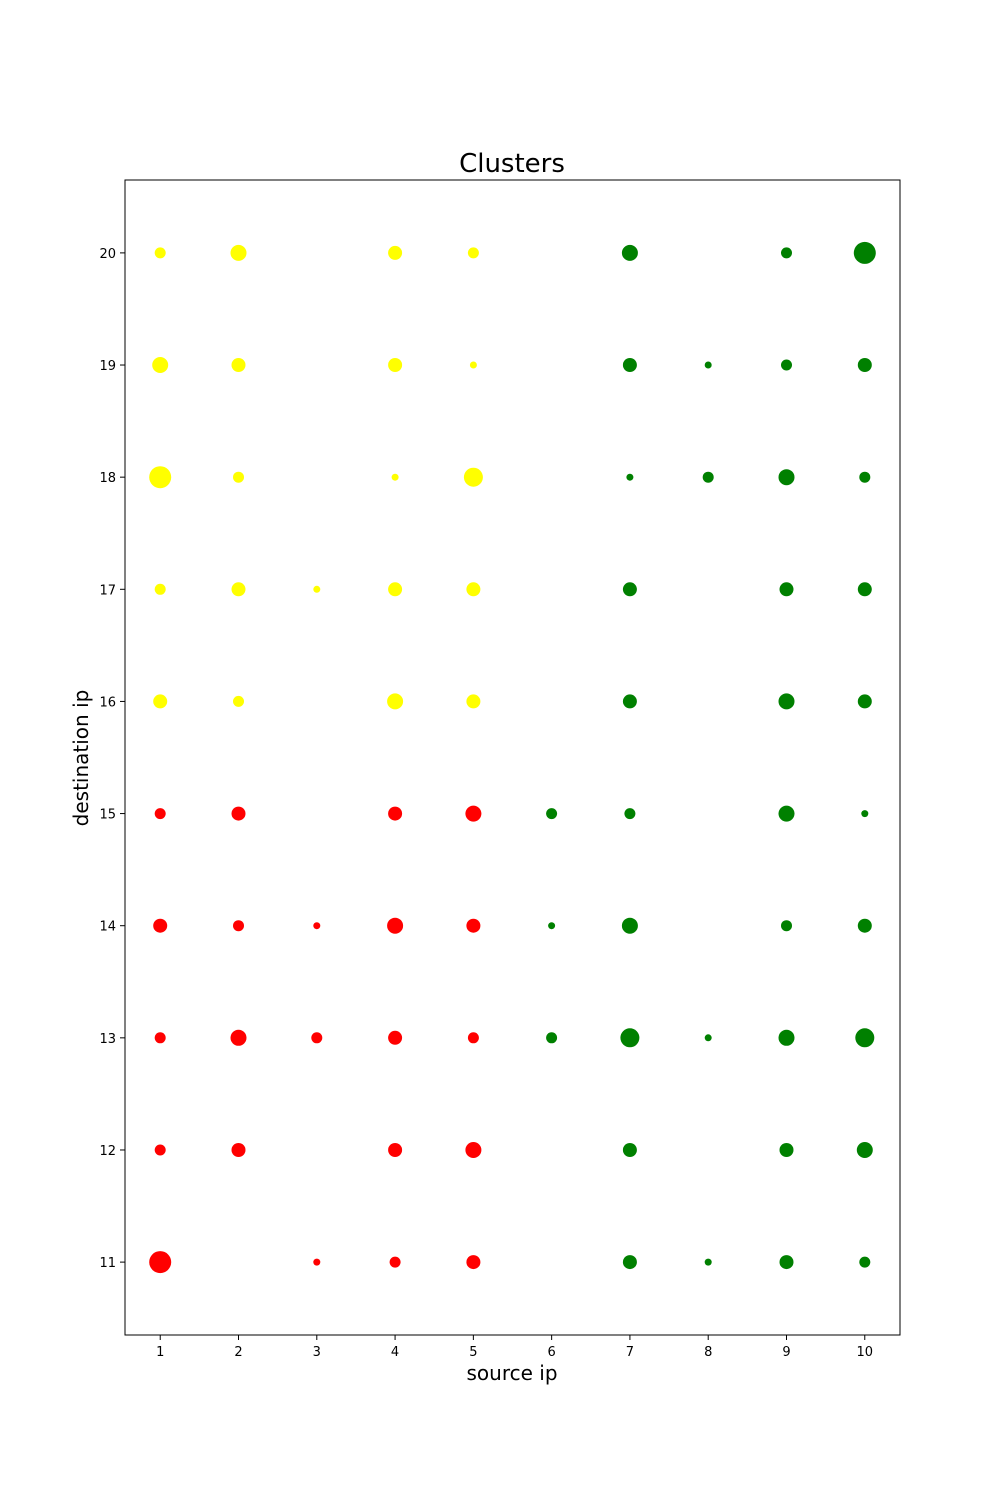  I want to click on x-tick-label: 2, so click(238, 1352).